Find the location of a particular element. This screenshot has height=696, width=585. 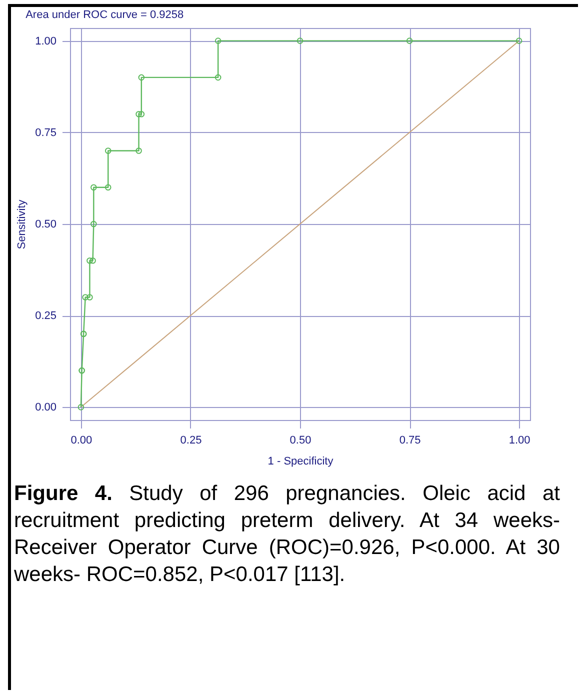

y-tick-label: 1.00 is located at coordinates (45, 41).